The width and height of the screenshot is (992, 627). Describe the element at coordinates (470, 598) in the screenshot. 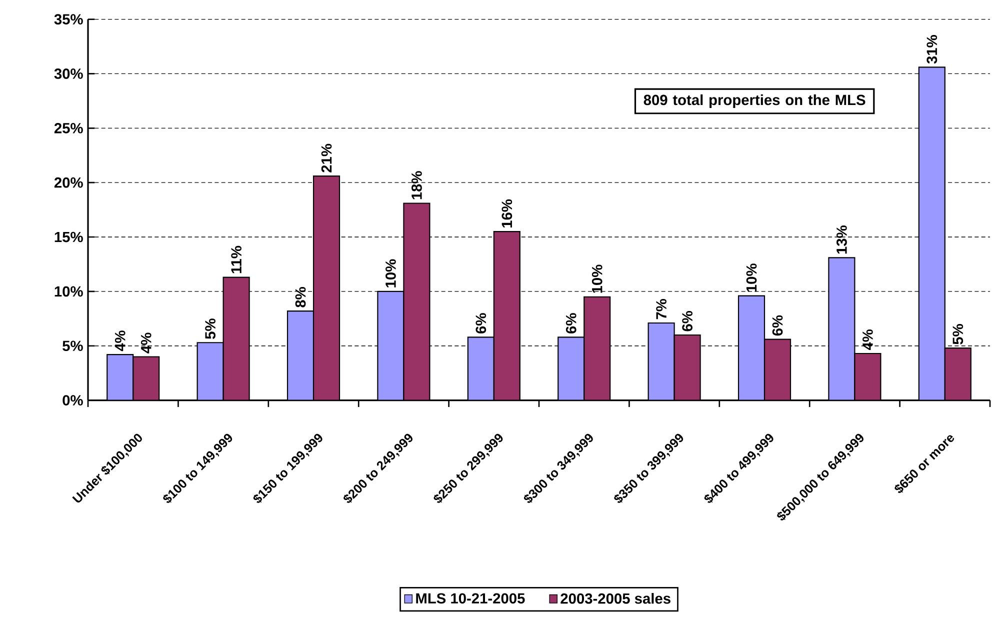

I see `legend-label: MLS 10-21-2005` at that location.